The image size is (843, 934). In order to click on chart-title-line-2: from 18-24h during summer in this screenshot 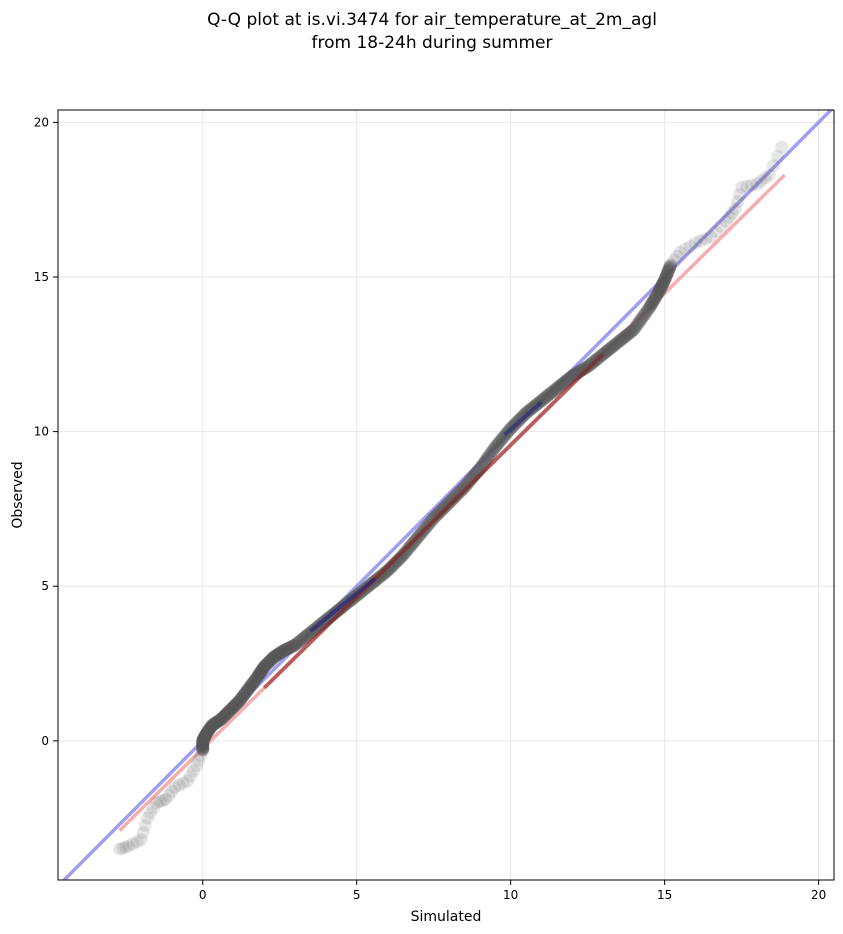, I will do `click(432, 43)`.